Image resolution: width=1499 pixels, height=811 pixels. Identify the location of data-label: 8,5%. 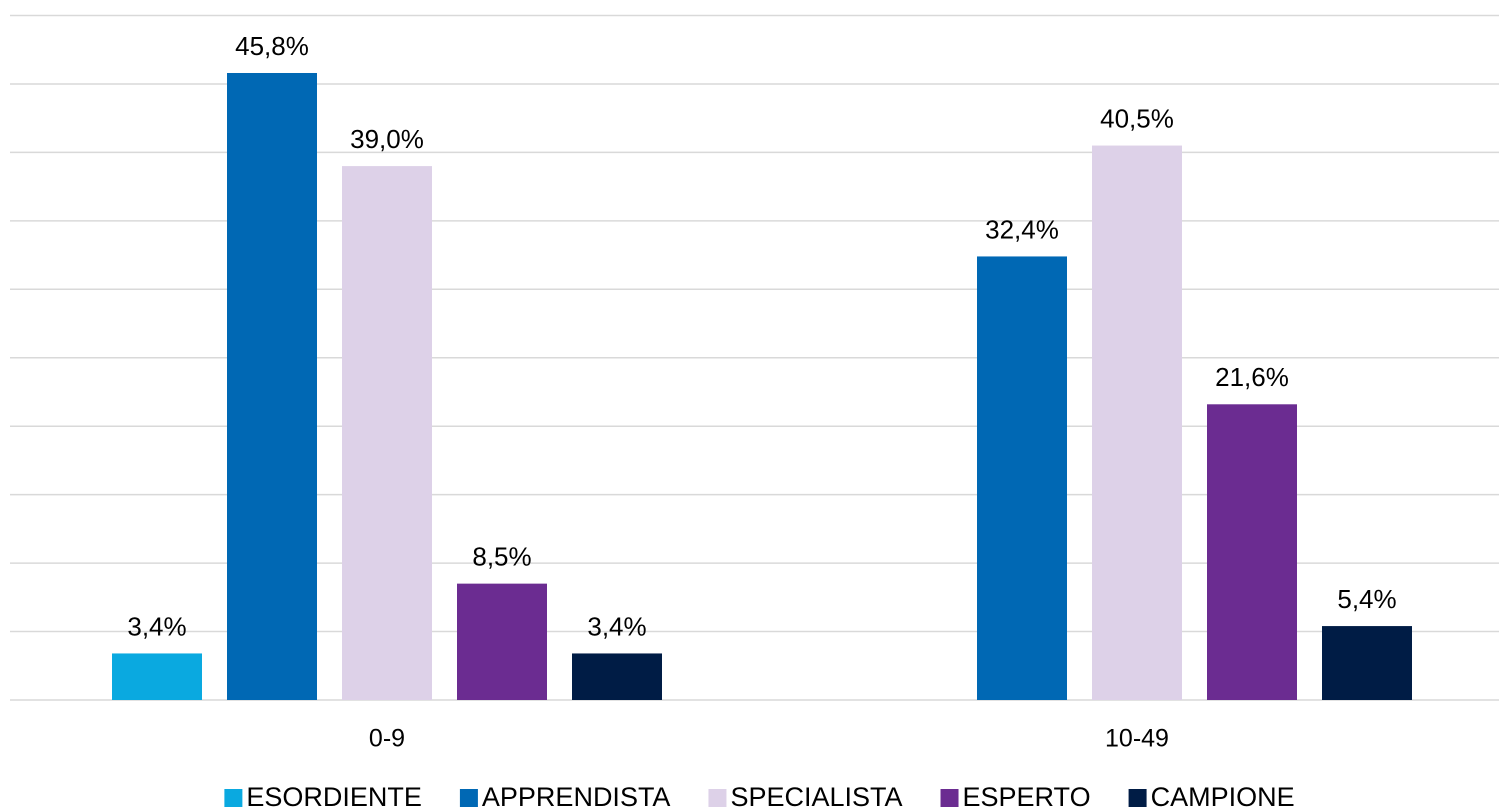
(501, 557).